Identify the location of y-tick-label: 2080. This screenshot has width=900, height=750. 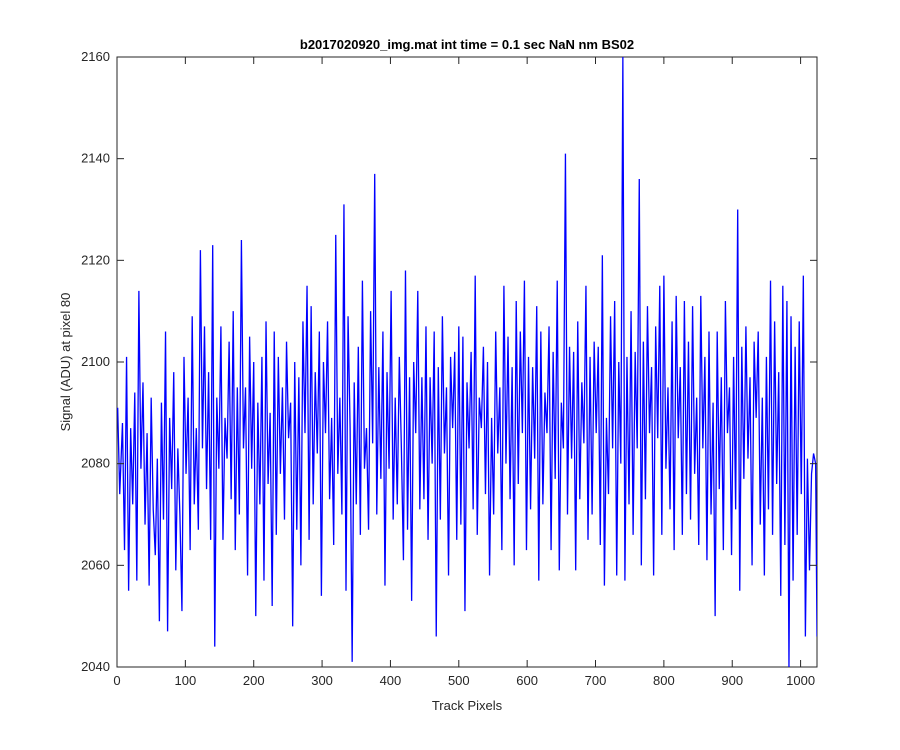
(95, 463).